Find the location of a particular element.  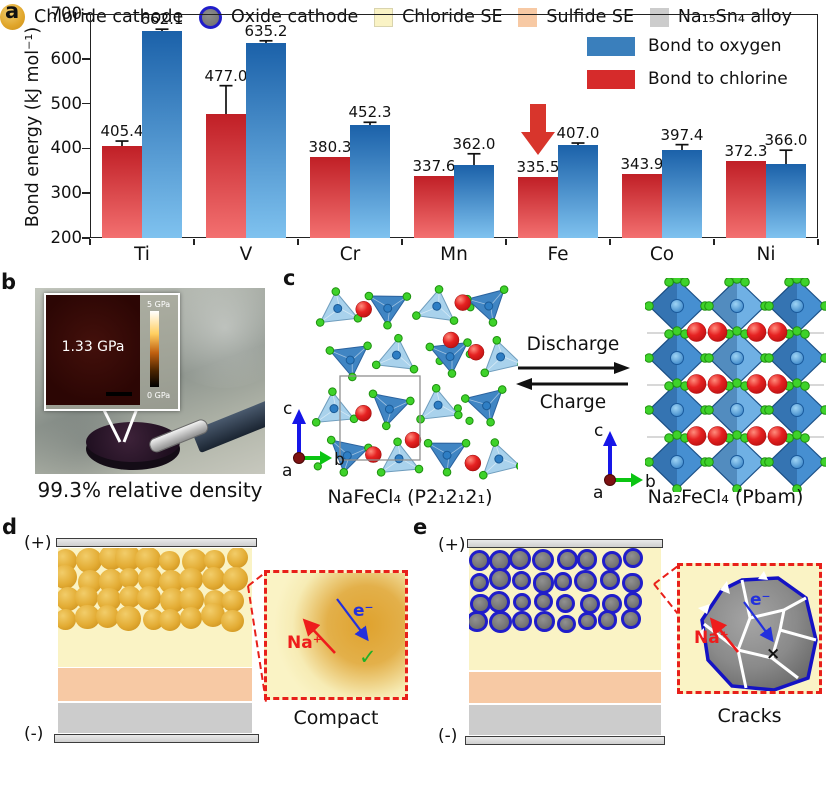

tweezers-handle is located at coordinates (228, 418).